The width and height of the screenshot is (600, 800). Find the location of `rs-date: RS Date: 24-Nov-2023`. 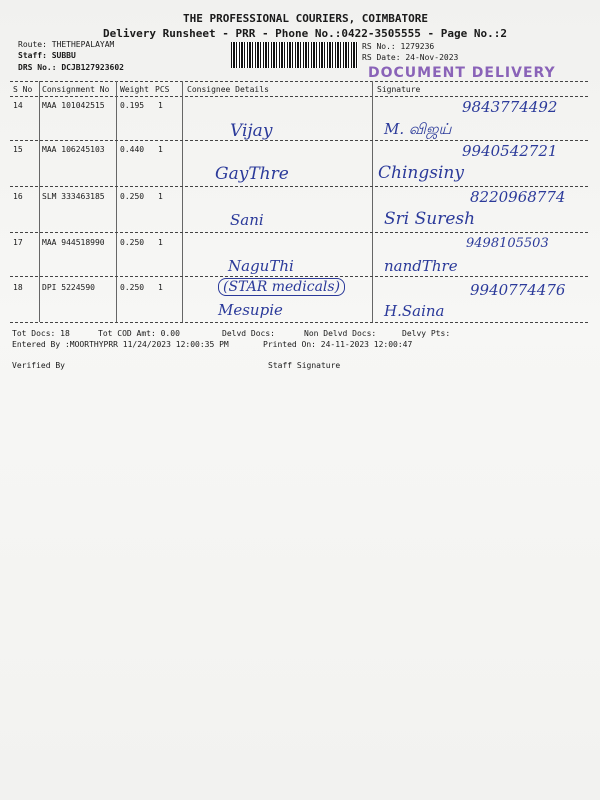

rs-date: RS Date: 24-Nov-2023 is located at coordinates (410, 57).